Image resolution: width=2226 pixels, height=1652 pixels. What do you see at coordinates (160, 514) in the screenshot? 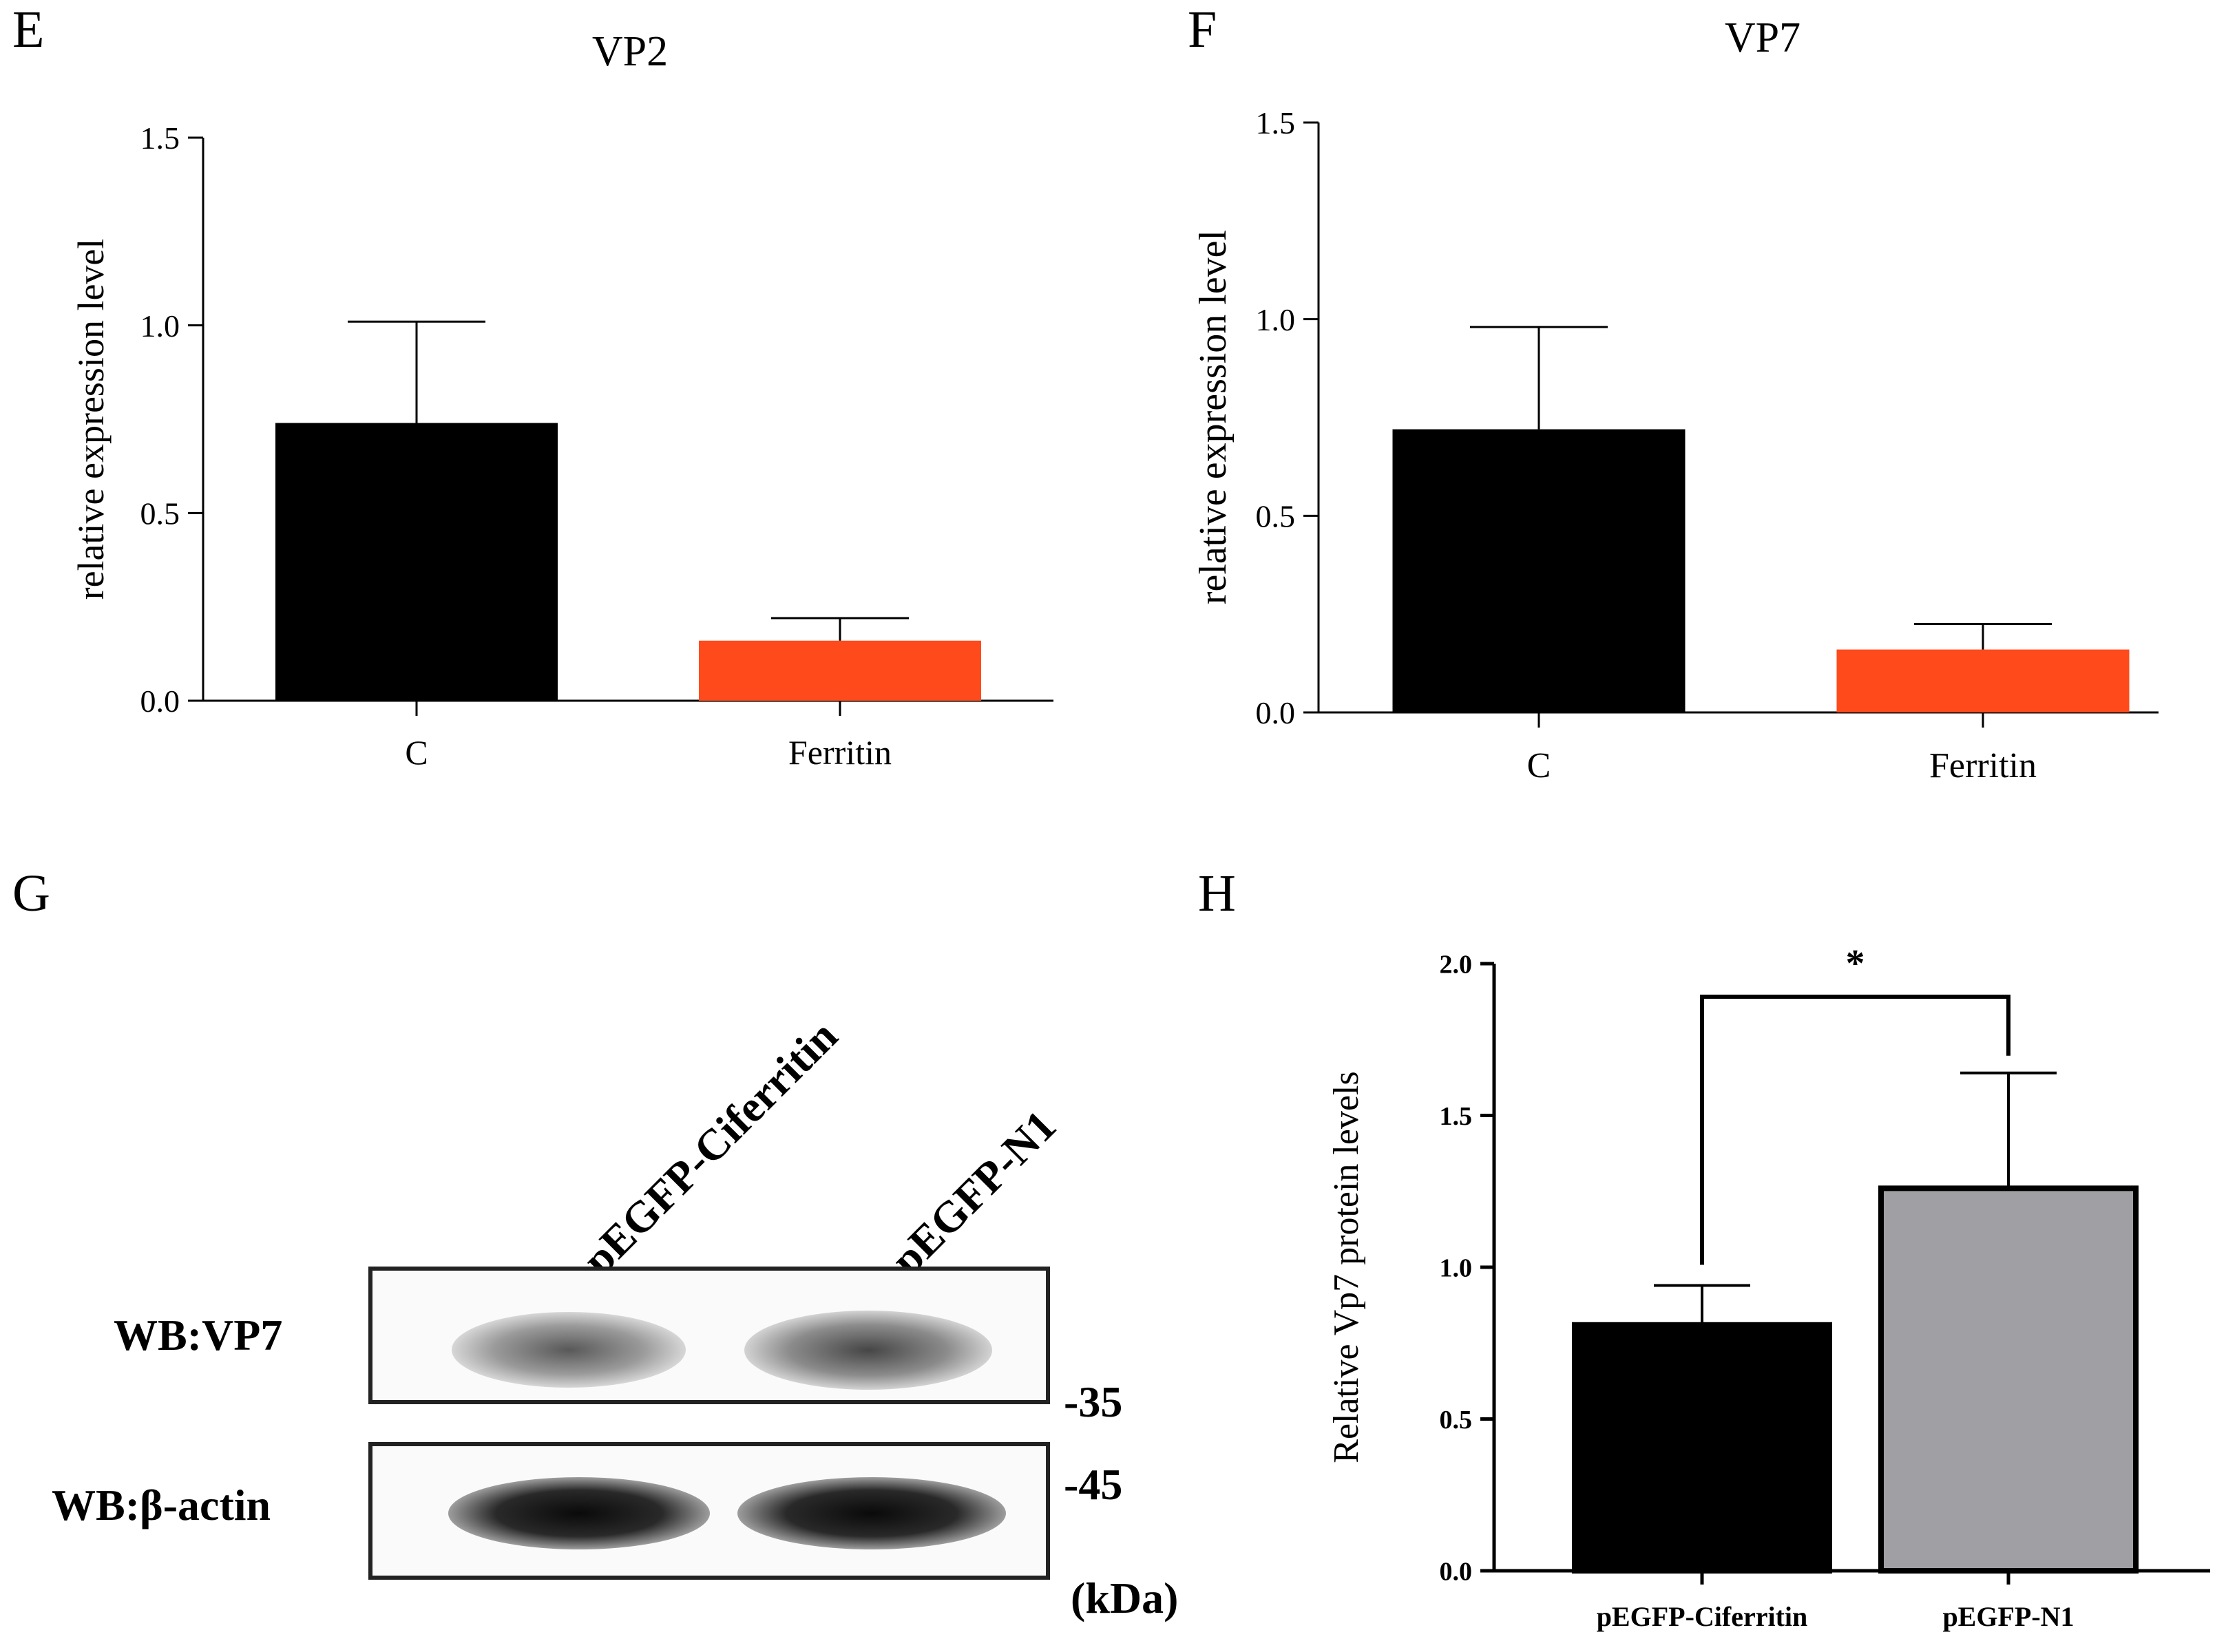
I see `chart-e-y-tick-label: 0.5` at bounding box center [160, 514].